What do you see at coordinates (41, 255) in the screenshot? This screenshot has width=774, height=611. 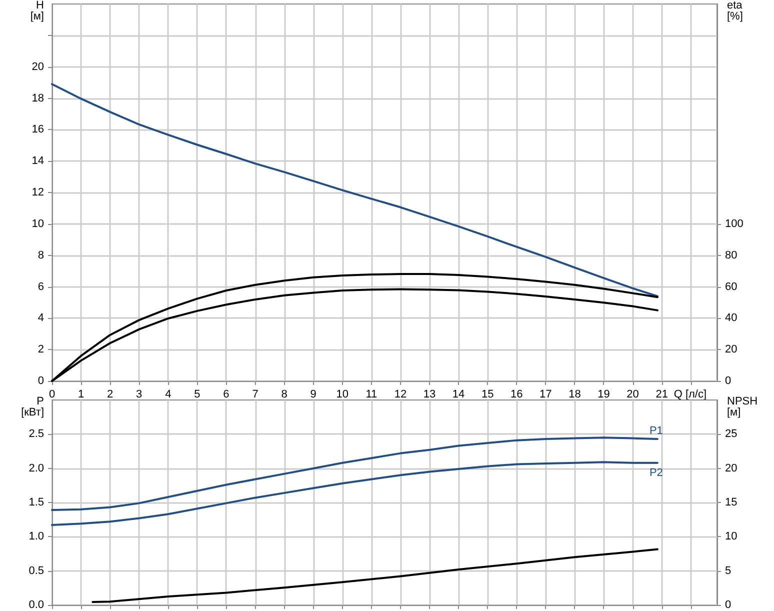 I see `y-tick-label: 8` at bounding box center [41, 255].